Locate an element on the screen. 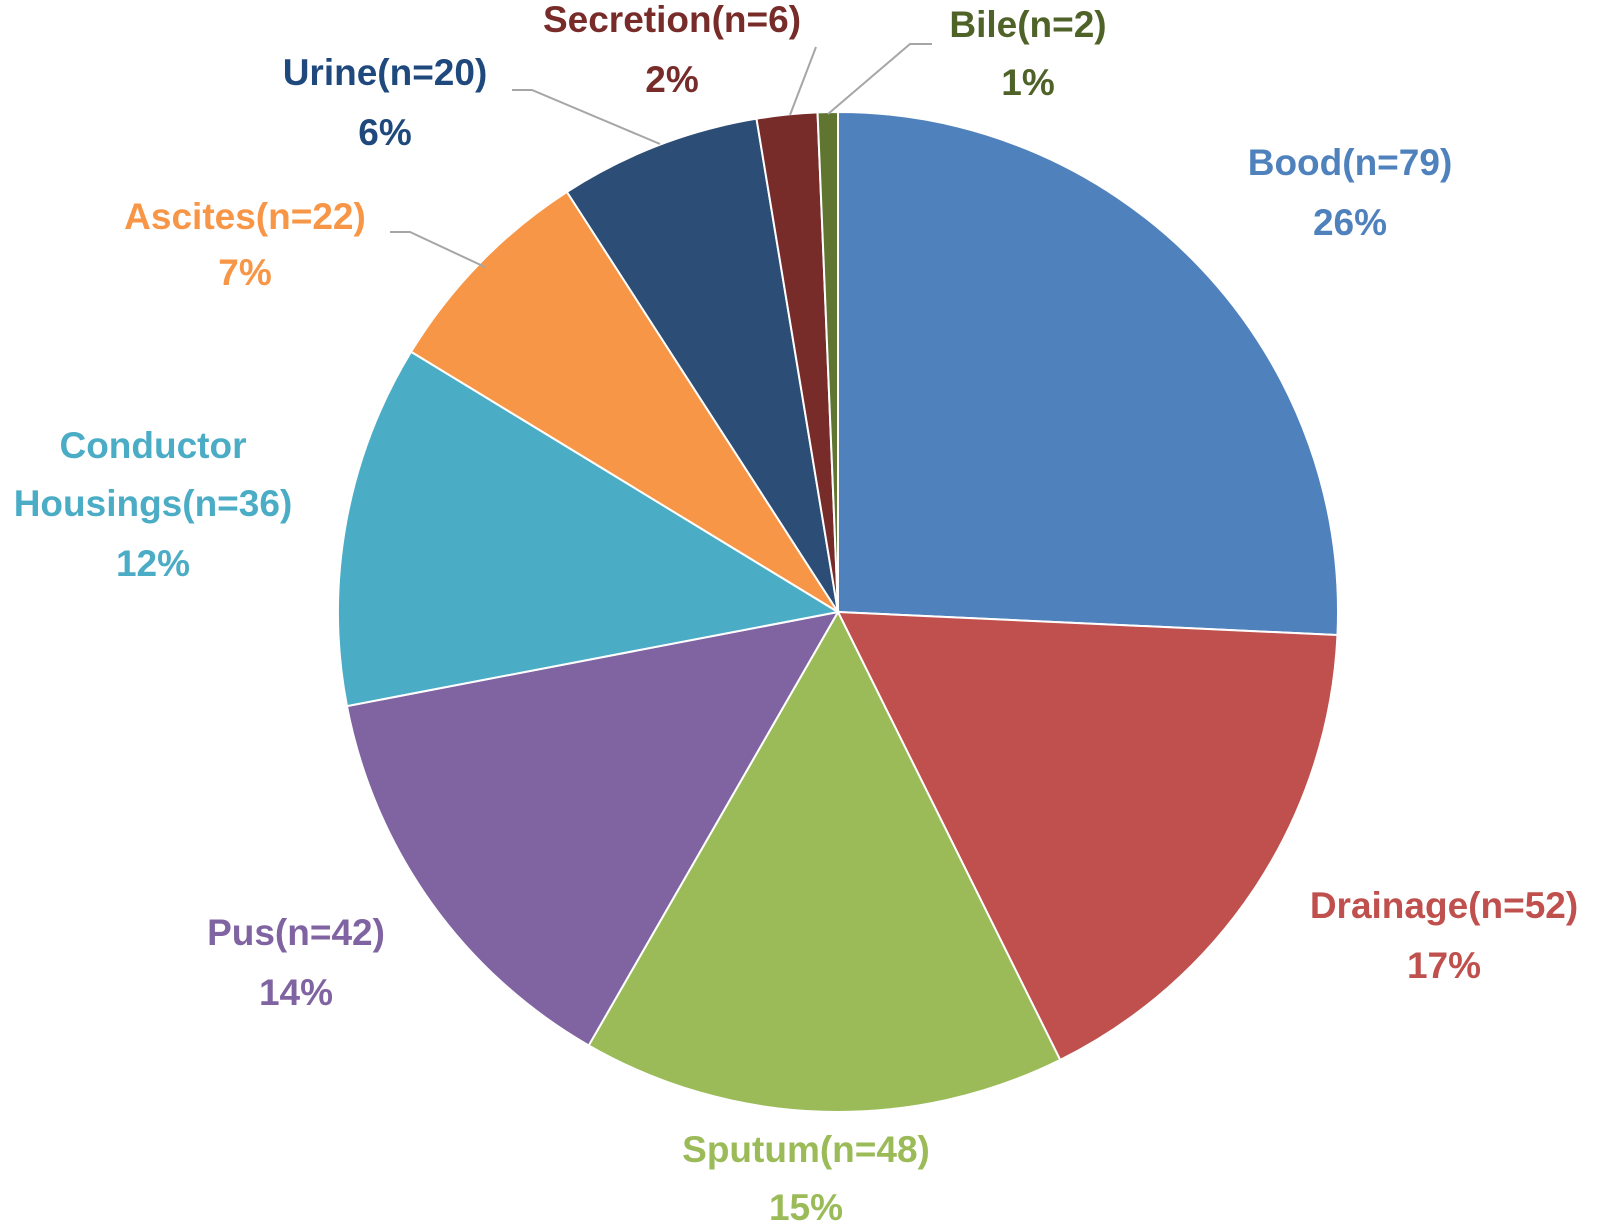  percent-label: 17% is located at coordinates (1444, 965).